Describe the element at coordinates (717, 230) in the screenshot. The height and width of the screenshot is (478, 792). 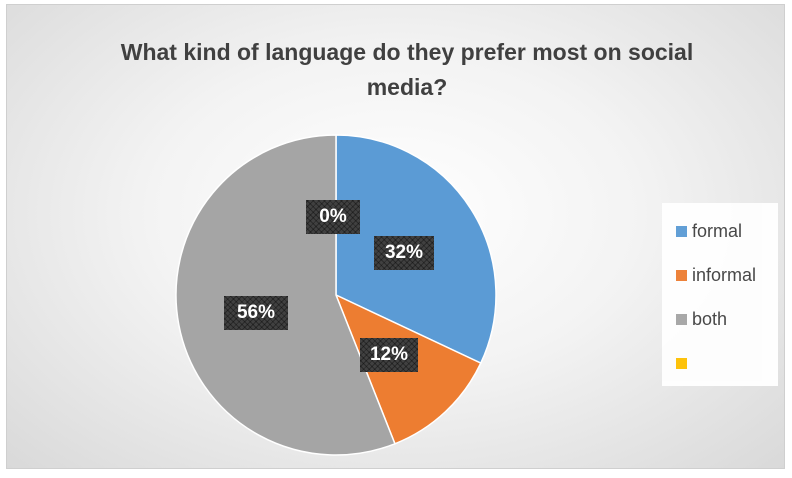
I see `legend-label-formal: formal` at that location.